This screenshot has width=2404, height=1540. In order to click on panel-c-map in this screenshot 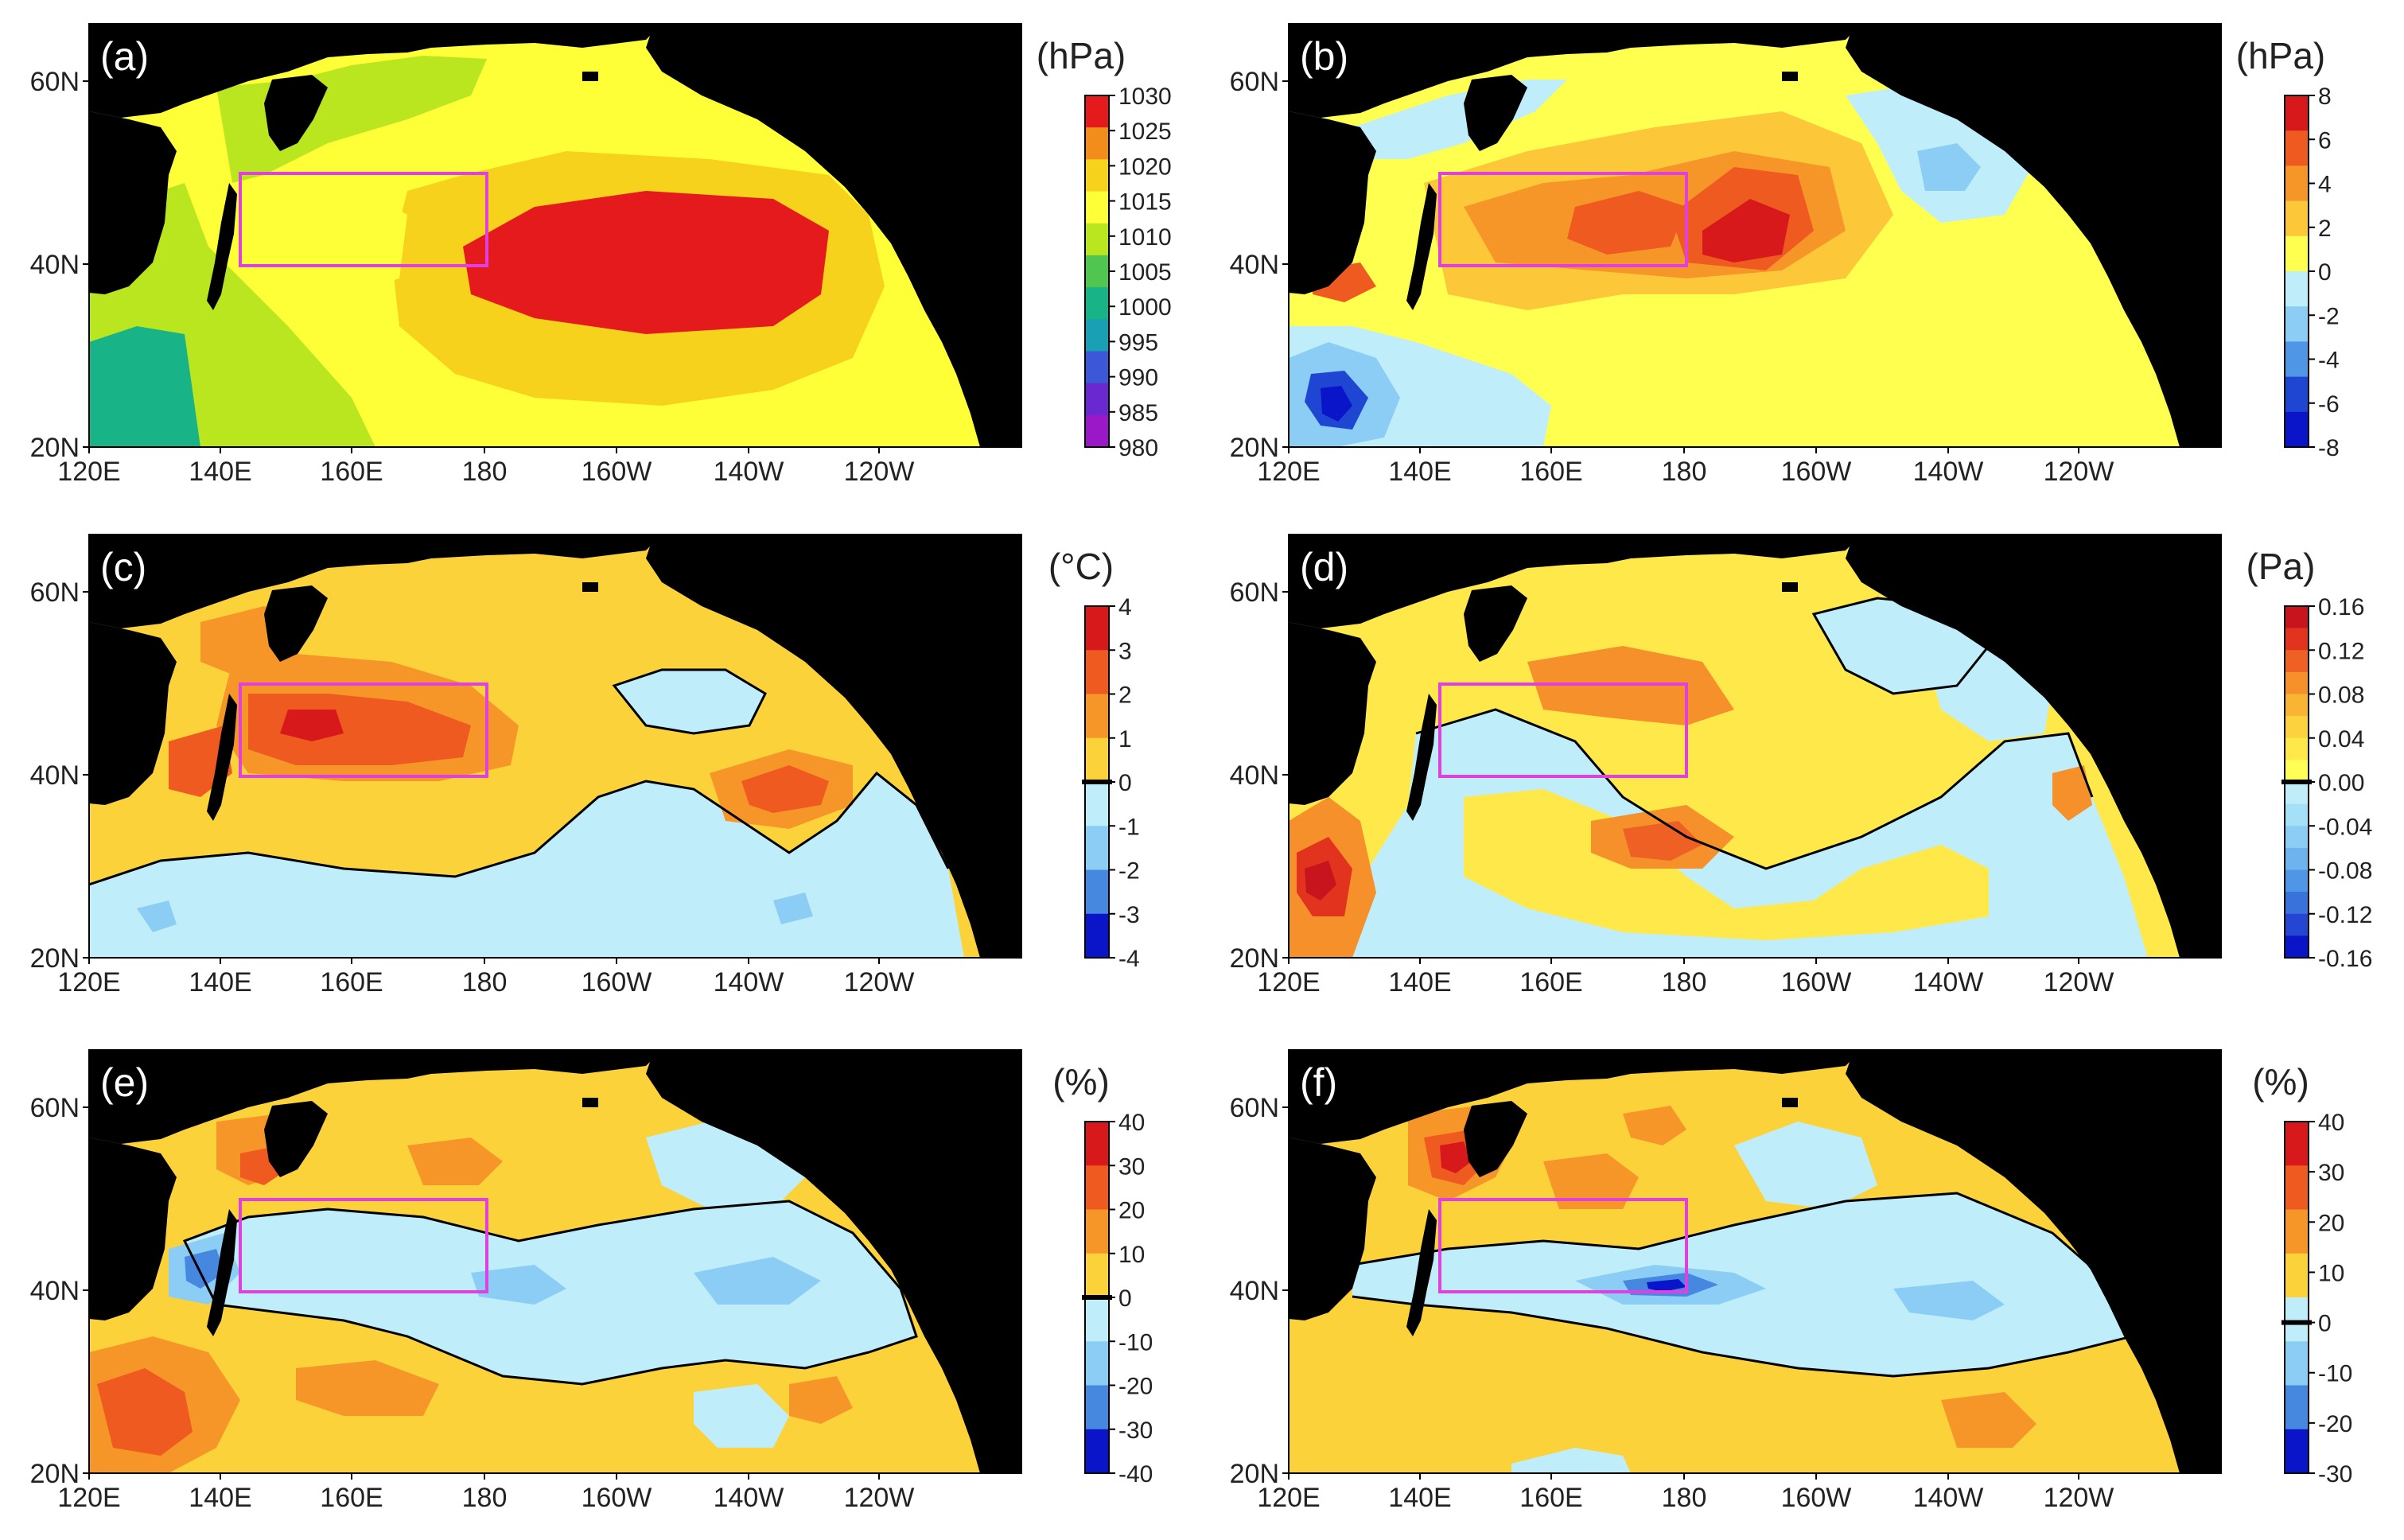, I will do `click(555, 746)`.